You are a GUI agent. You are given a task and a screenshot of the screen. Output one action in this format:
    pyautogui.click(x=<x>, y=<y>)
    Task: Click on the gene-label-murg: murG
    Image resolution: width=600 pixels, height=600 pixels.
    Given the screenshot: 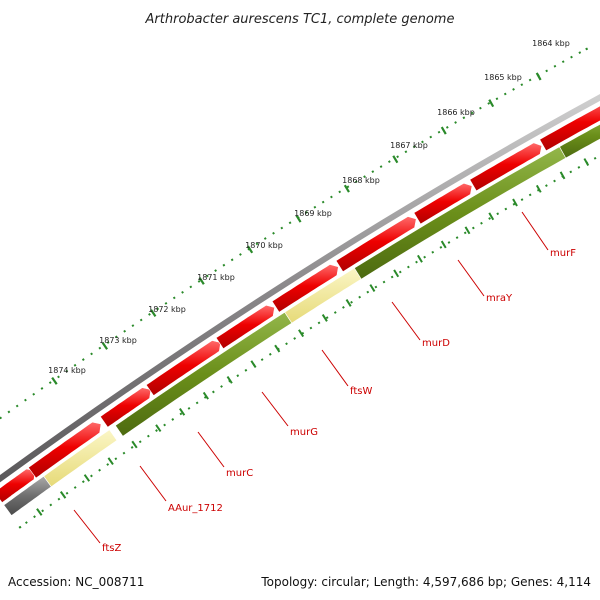 What is the action you would take?
    pyautogui.click(x=304, y=432)
    